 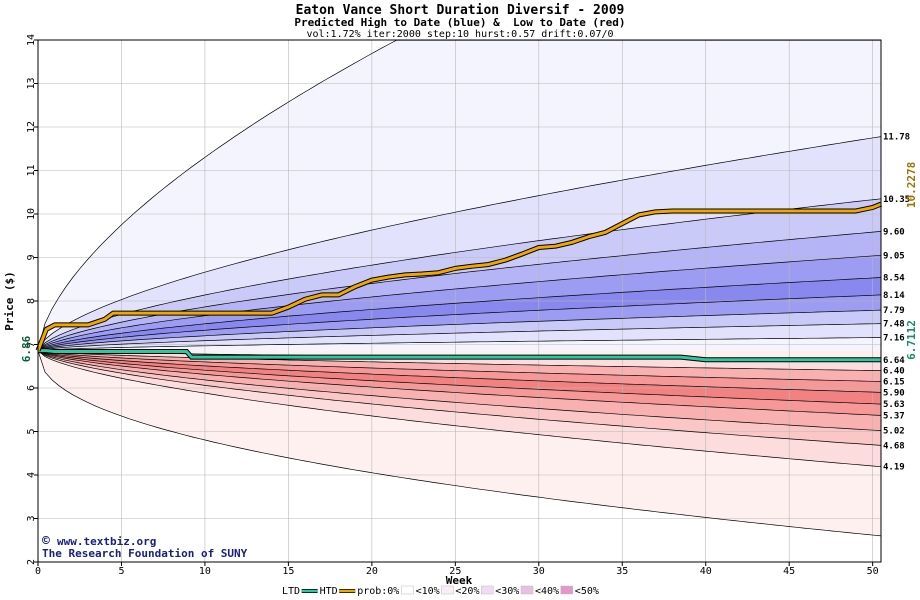 What do you see at coordinates (31, 127) in the screenshot?
I see `y-tick-label: 12` at bounding box center [31, 127].